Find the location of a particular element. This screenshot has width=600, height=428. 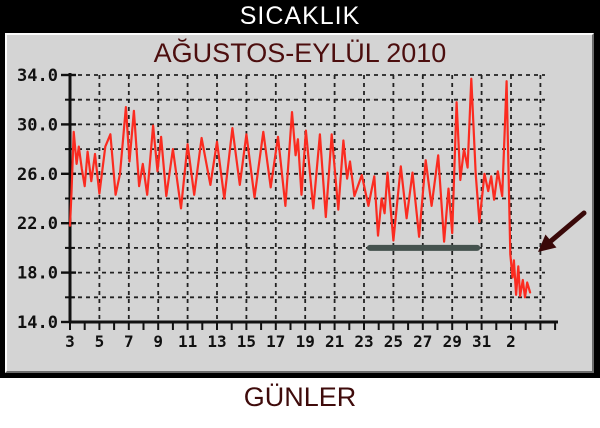

y-tick-label: 14.0 is located at coordinates (37, 323).